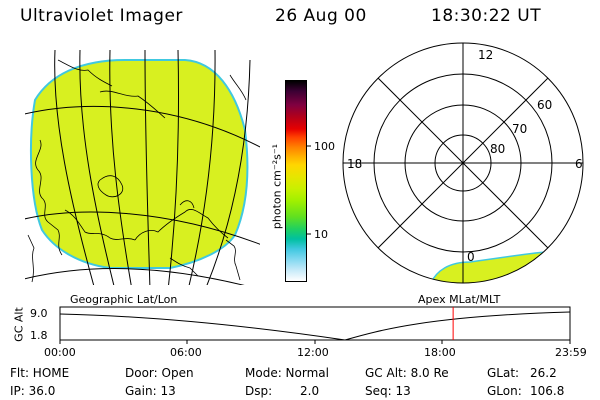  Describe the element at coordinates (321, 16) in the screenshot. I see `date-label: 26 Aug 00` at that location.